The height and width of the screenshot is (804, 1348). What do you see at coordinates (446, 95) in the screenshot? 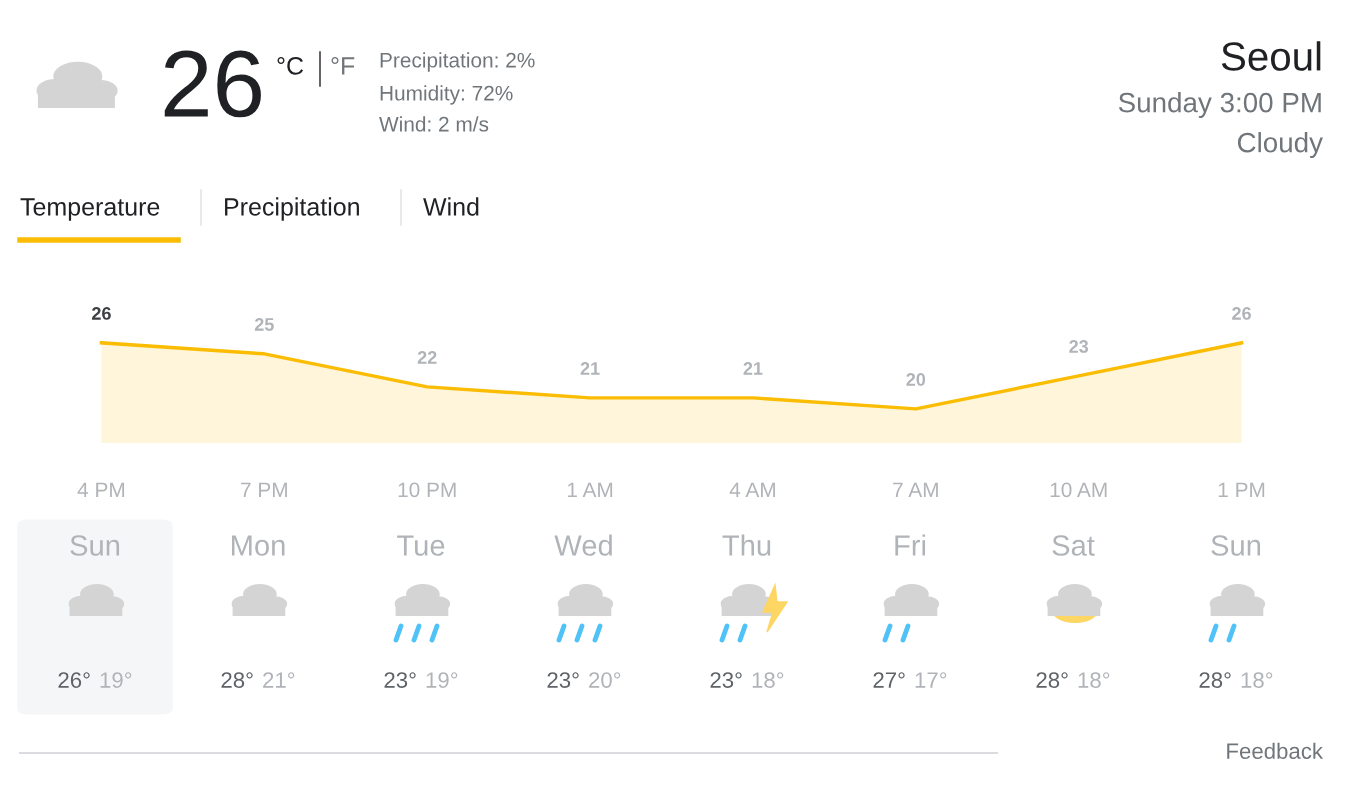
I see `text: Humidity: 72%` at bounding box center [446, 95].